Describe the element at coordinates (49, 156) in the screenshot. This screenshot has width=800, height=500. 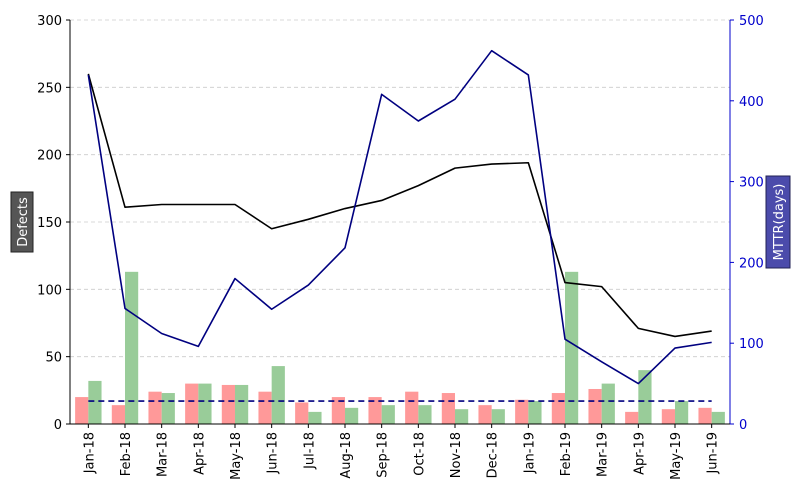
I see `left-tick-label: 200` at that location.